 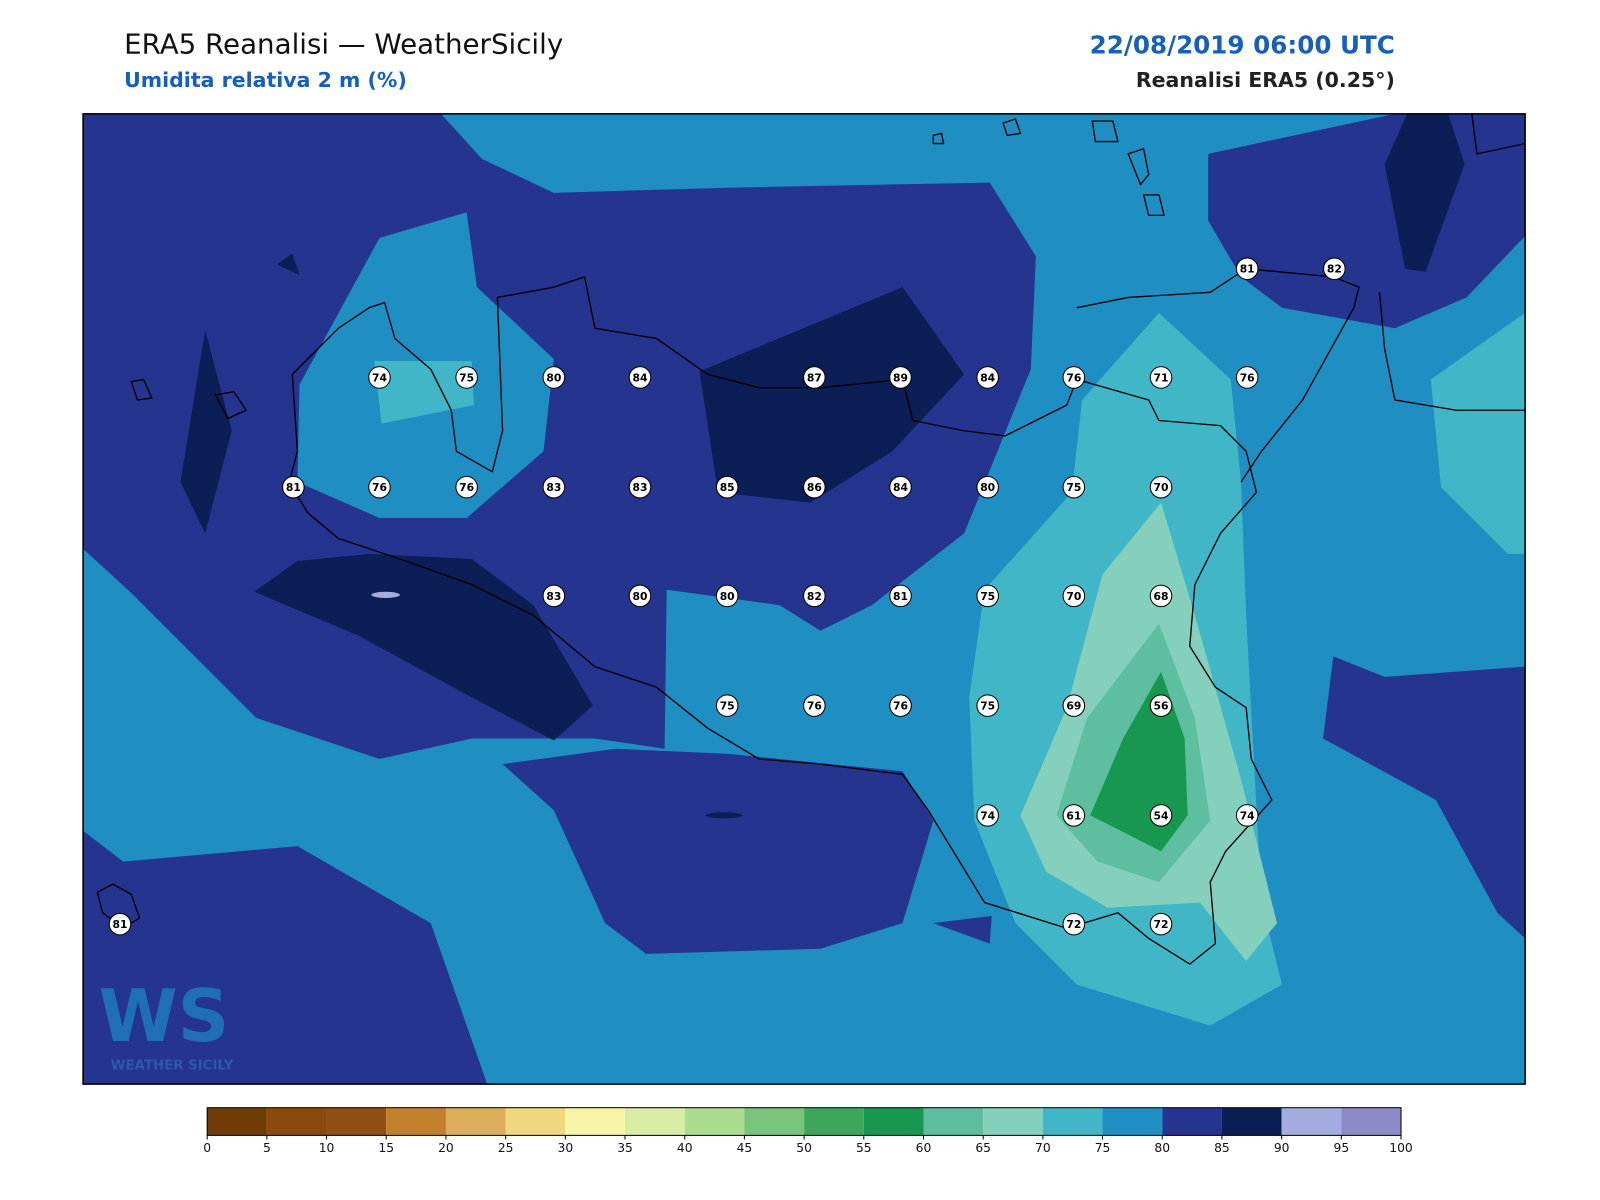 What do you see at coordinates (1161, 487) in the screenshot?
I see `station-value: 70` at bounding box center [1161, 487].